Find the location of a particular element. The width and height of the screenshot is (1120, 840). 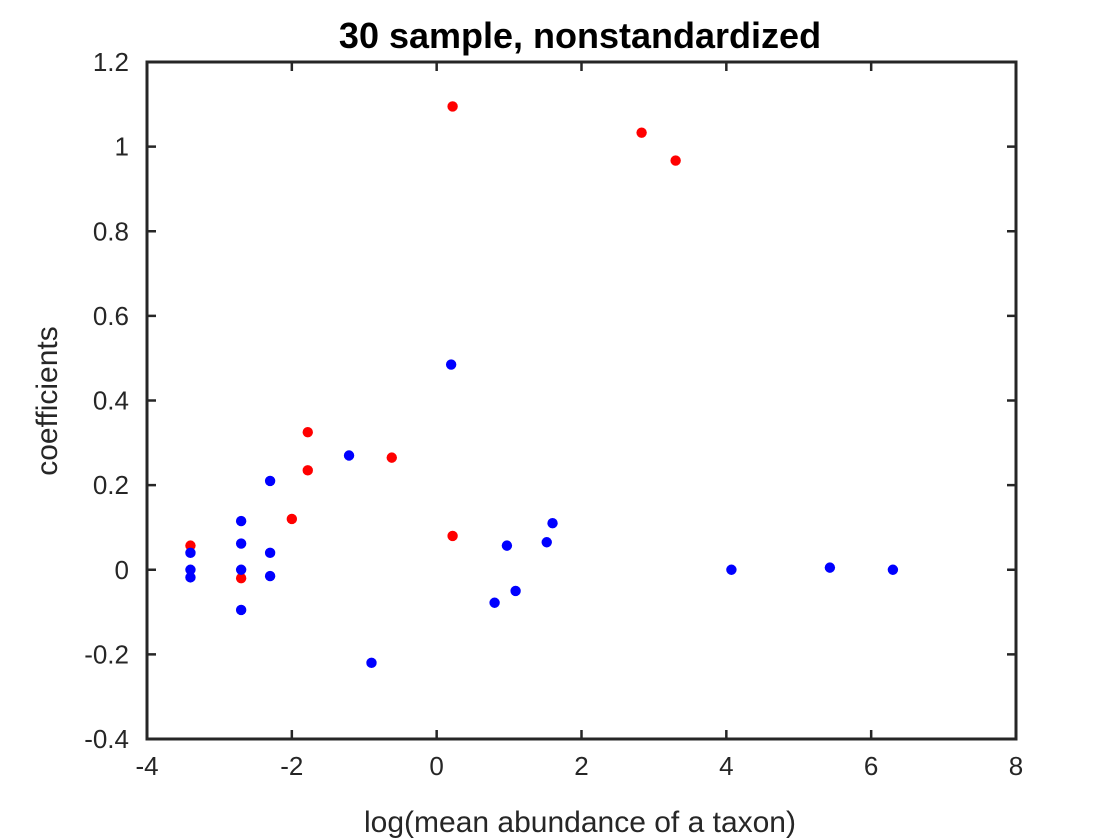

x-axis-label: log(mean abundance of a taxon) is located at coordinates (580, 822).